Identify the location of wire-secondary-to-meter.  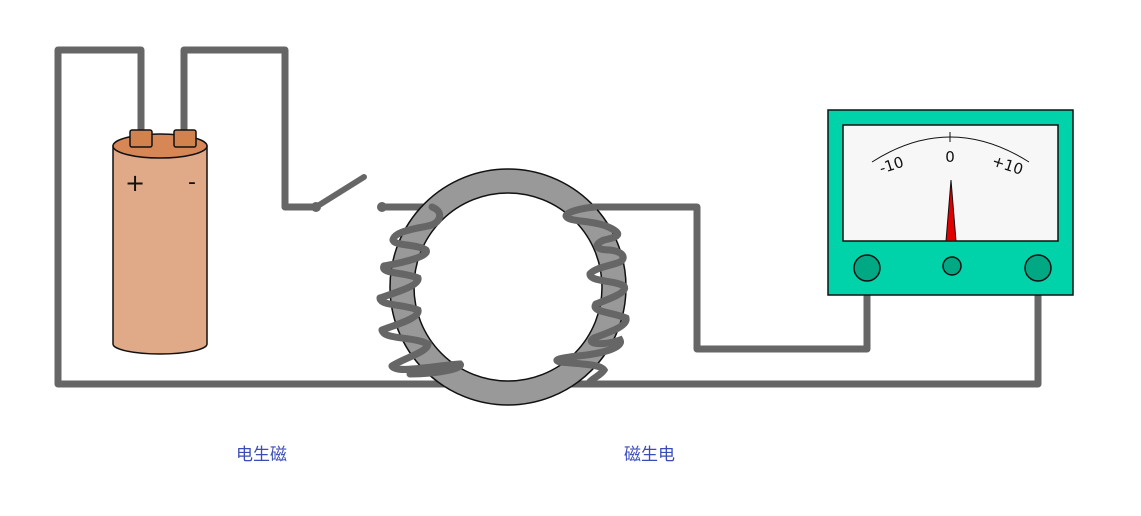
(731, 278).